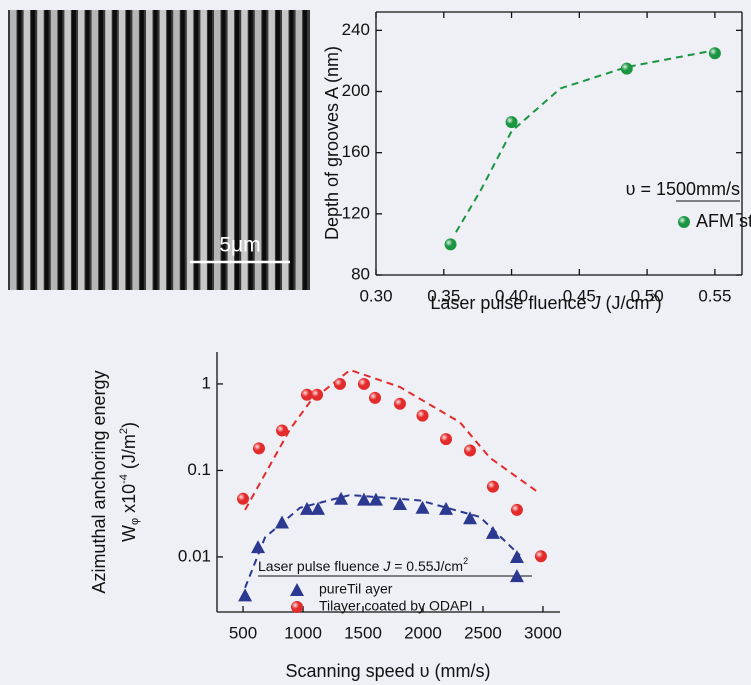  I want to click on x-tick-label: 500, so click(243, 632).